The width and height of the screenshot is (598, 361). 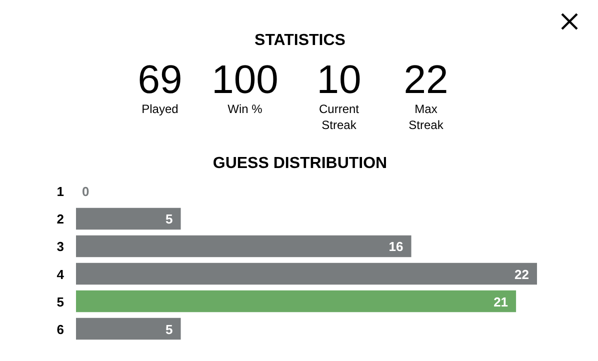 What do you see at coordinates (300, 163) in the screenshot?
I see `chart-title: GUESS DISTRIBUTION` at bounding box center [300, 163].